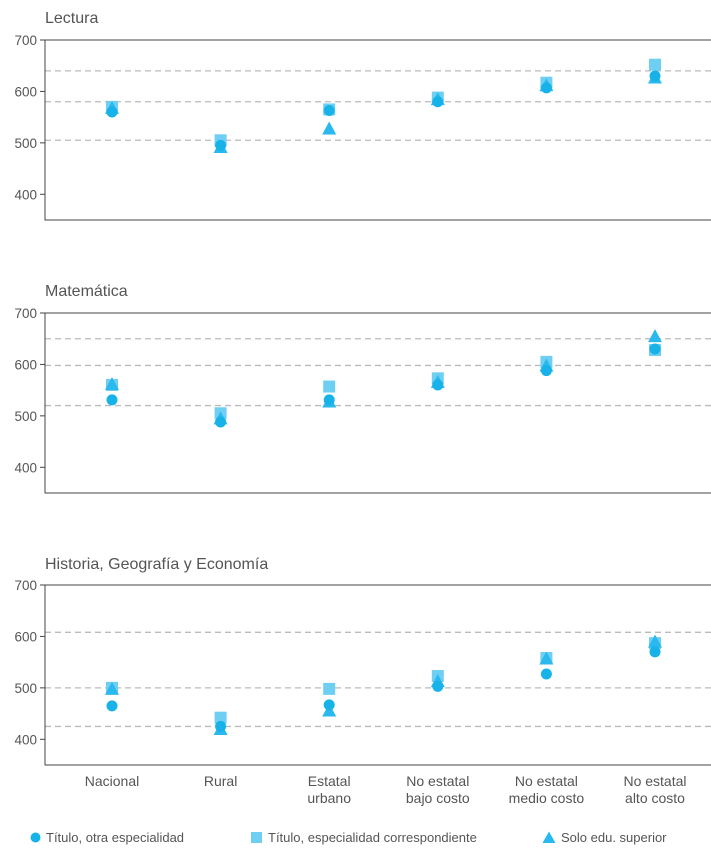 Image resolution: width=711 pixels, height=848 pixels. I want to click on legend-item-circle: Título, otra especialidad, so click(107, 837).